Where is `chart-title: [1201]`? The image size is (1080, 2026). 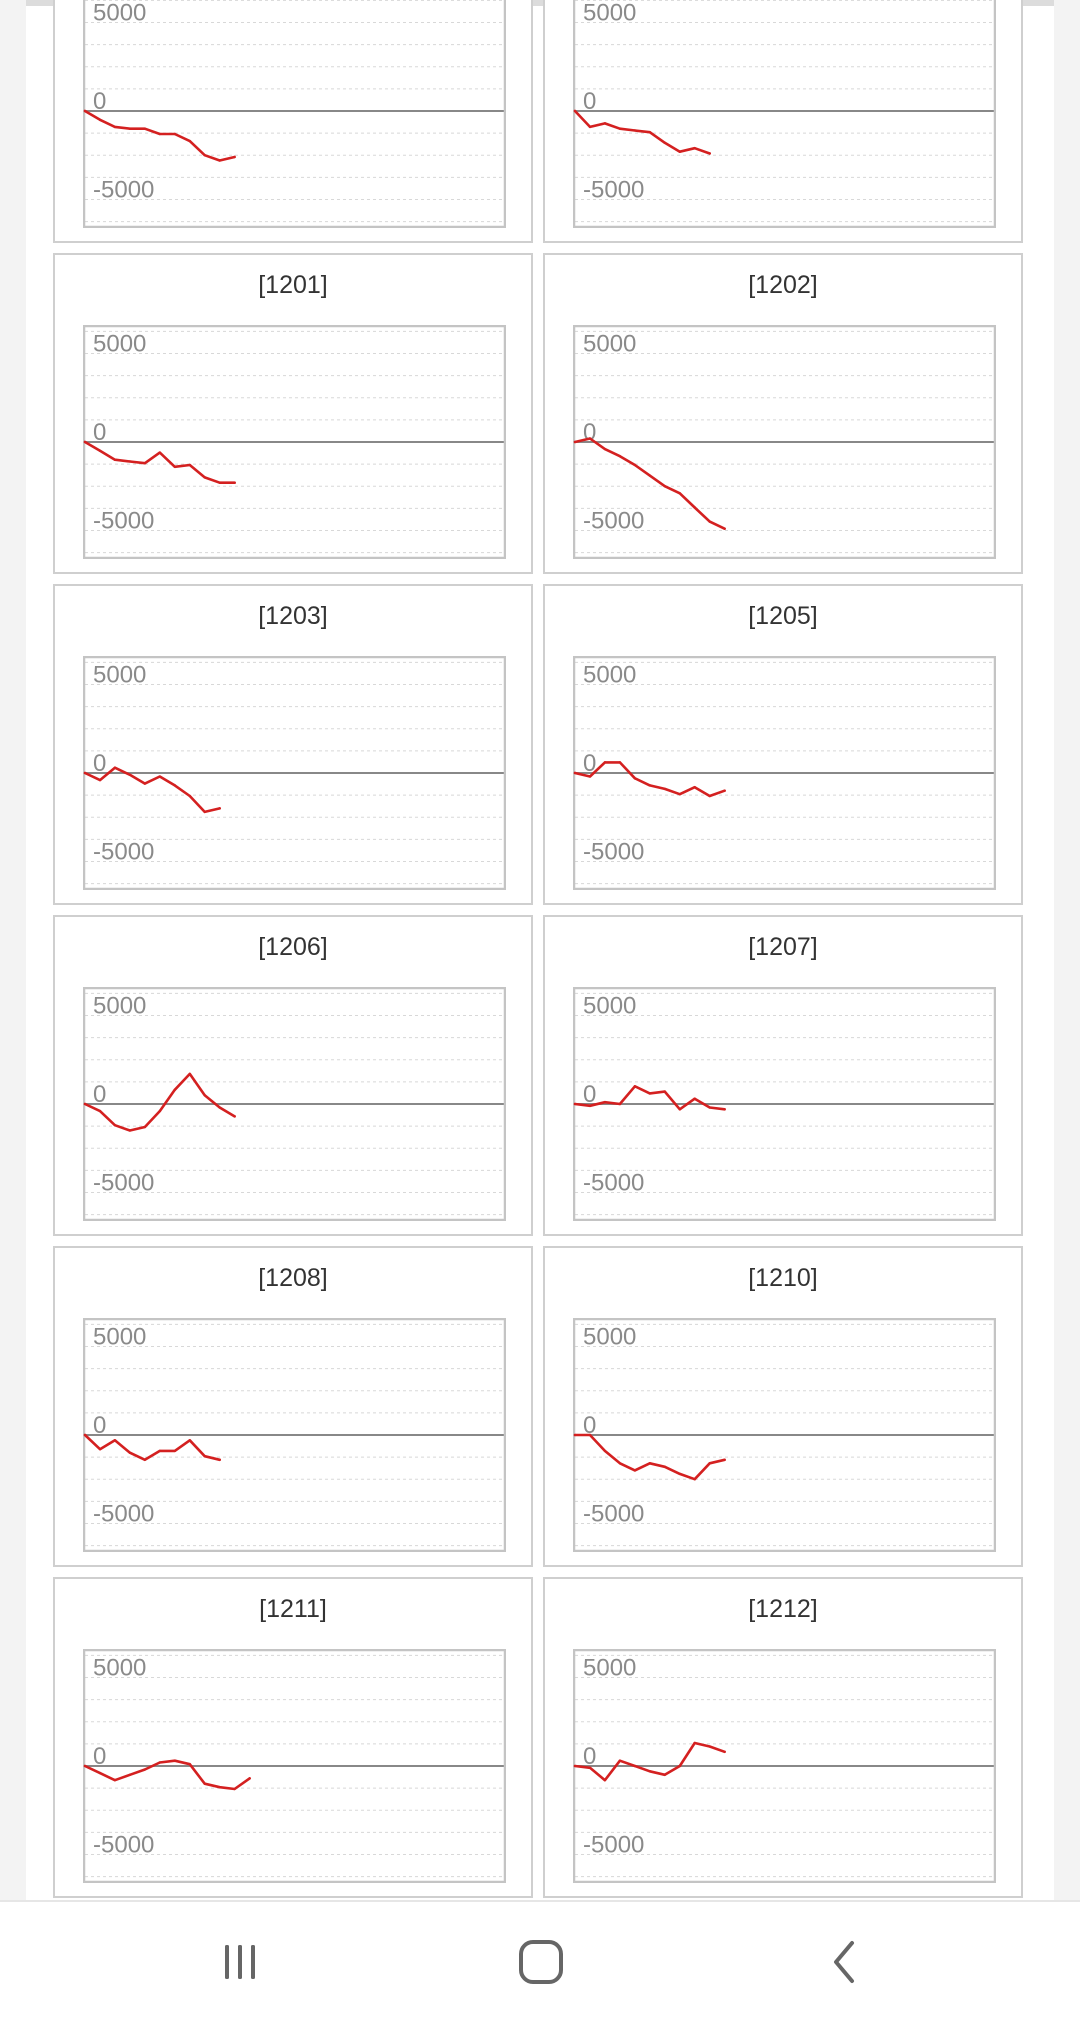
chart-title: [1201] is located at coordinates (293, 285).